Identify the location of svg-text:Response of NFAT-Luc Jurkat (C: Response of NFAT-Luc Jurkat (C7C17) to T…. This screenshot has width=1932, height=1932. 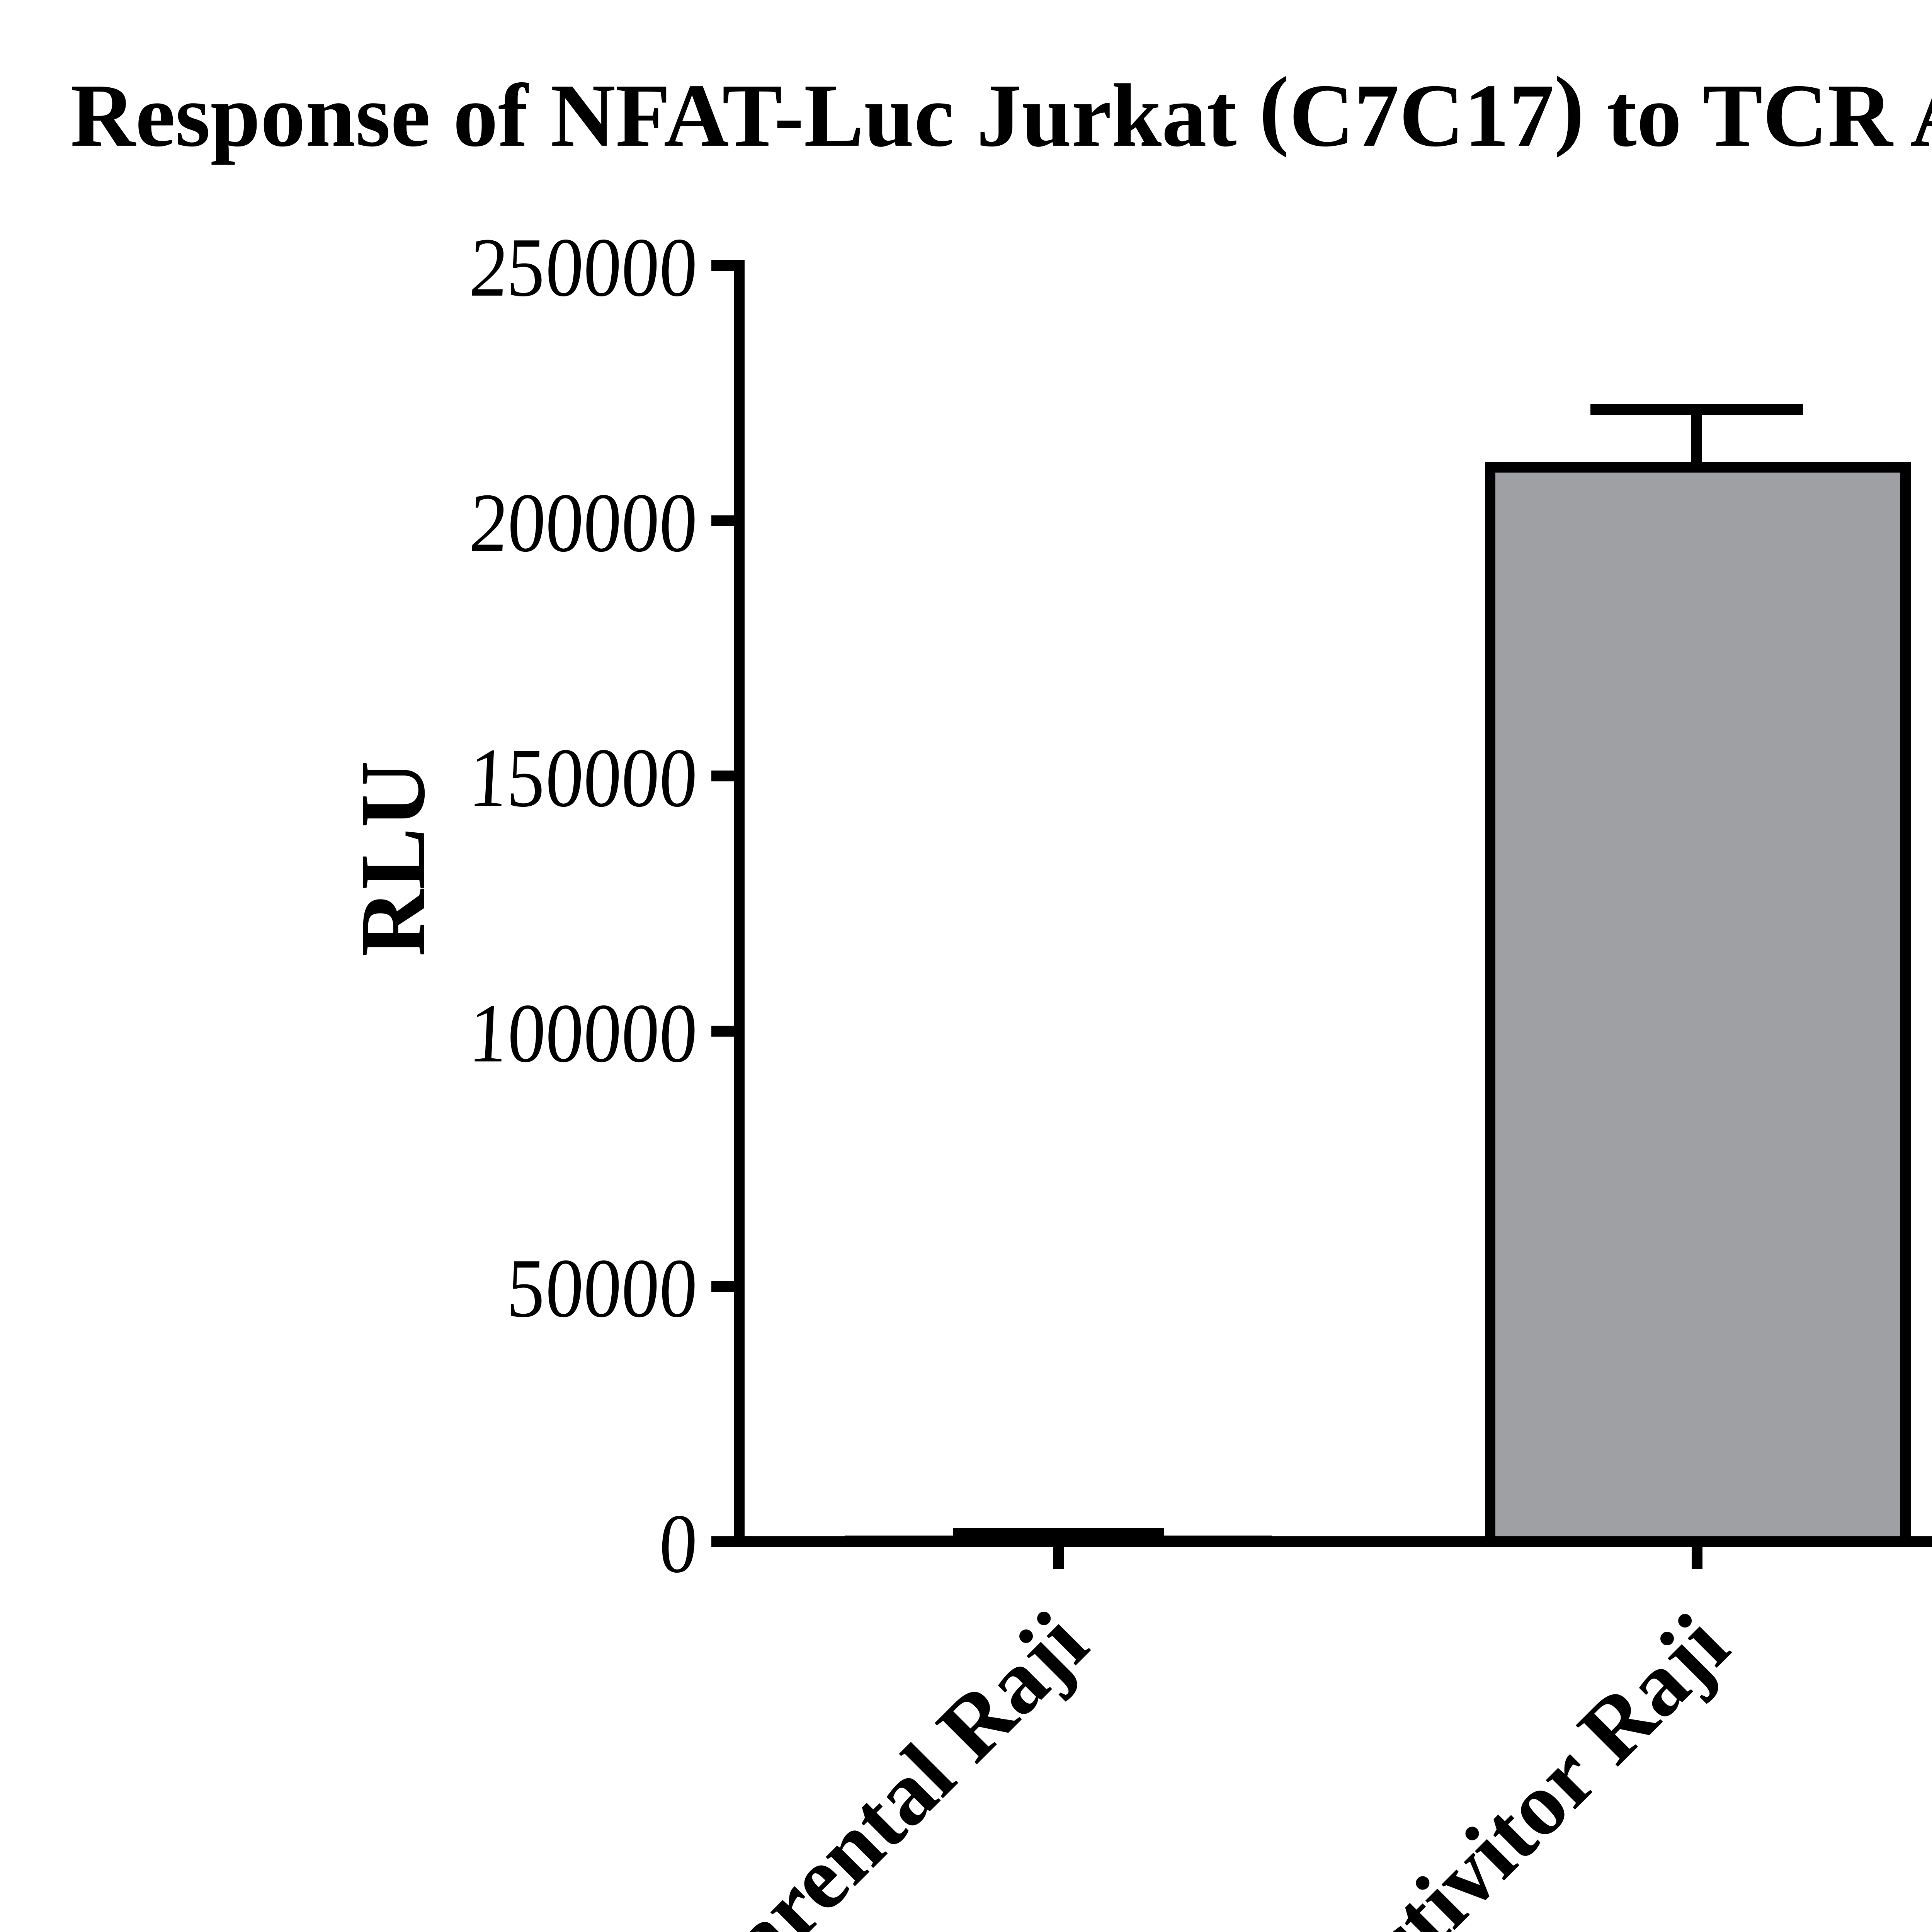
(1001, 112).